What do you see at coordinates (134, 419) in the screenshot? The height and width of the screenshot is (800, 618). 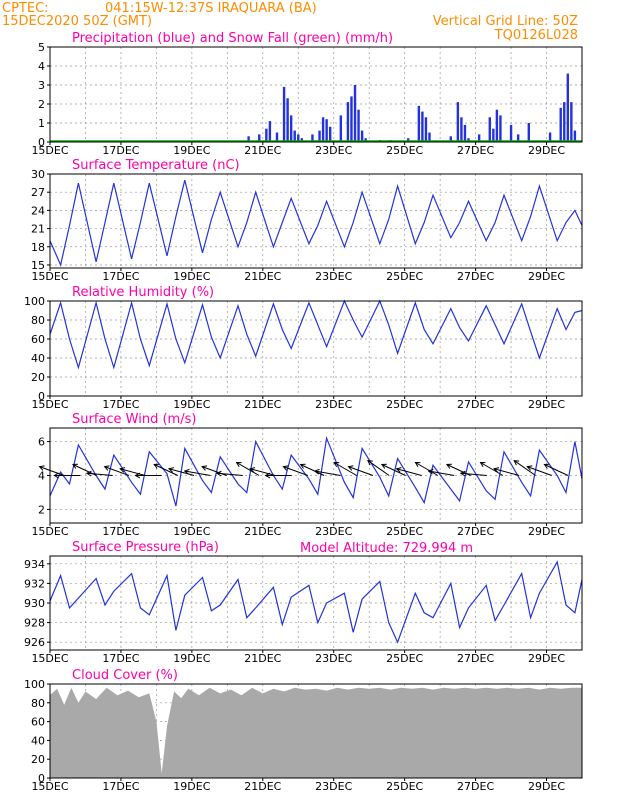 I see `panel-title: Surface Wind (m/s)` at bounding box center [134, 419].